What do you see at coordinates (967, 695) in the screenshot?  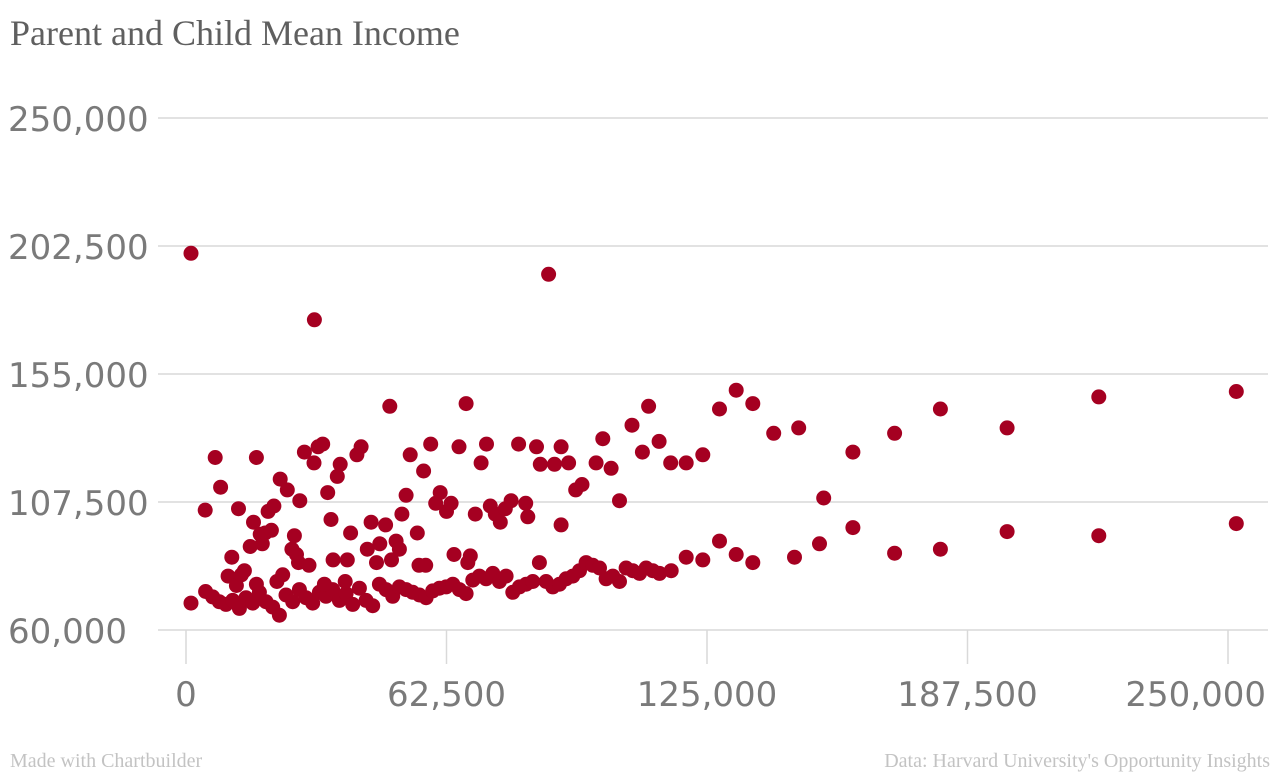 I see `x-tick-label: 187,500` at bounding box center [967, 695].